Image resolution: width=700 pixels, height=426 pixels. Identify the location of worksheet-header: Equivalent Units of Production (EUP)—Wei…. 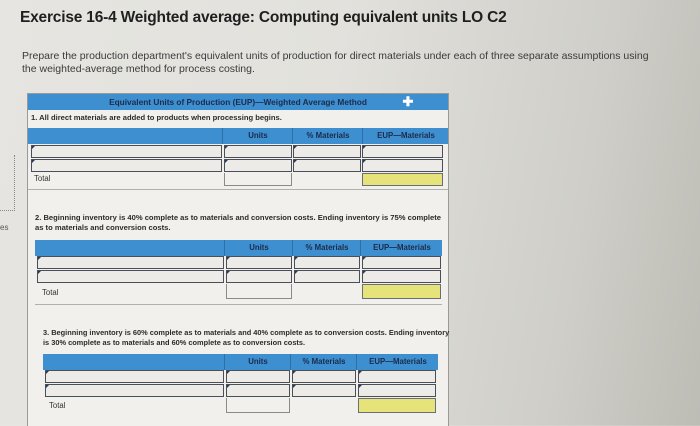
(238, 102).